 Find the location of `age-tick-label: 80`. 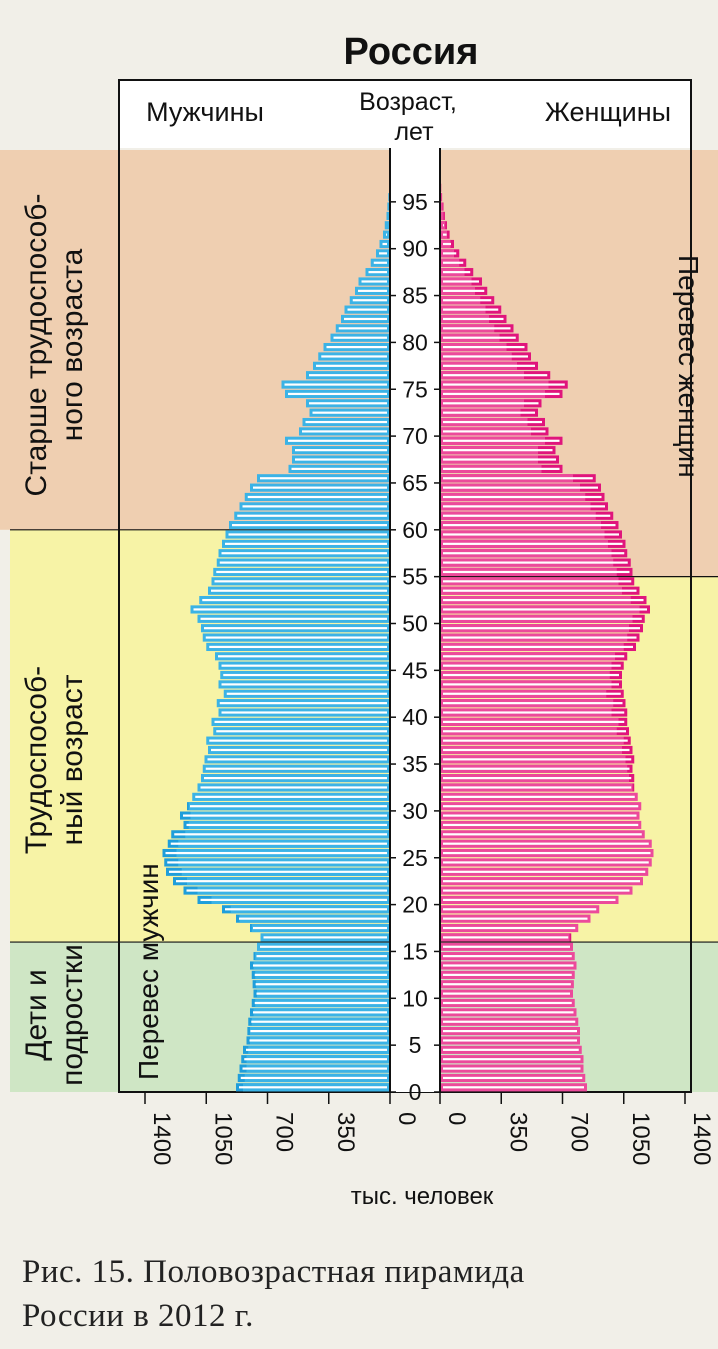

age-tick-label: 80 is located at coordinates (415, 342).